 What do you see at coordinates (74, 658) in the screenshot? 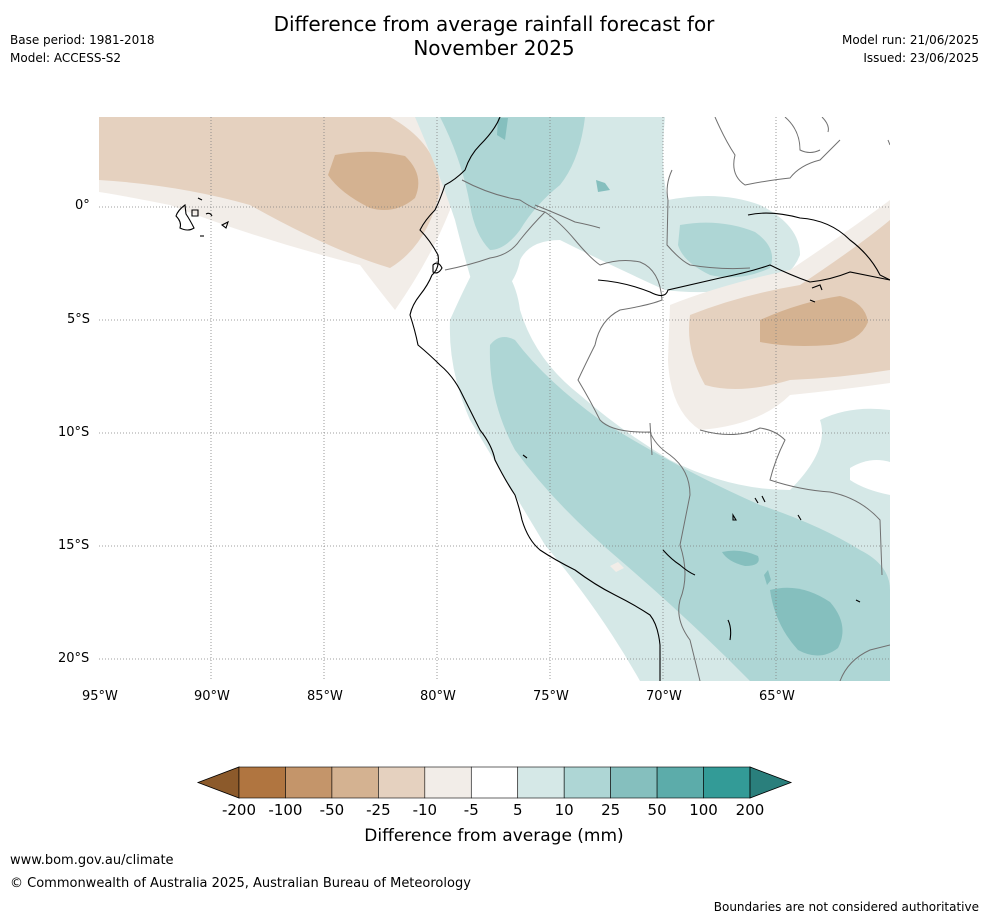
I see `lat-label-20s: 20°S` at bounding box center [74, 658].